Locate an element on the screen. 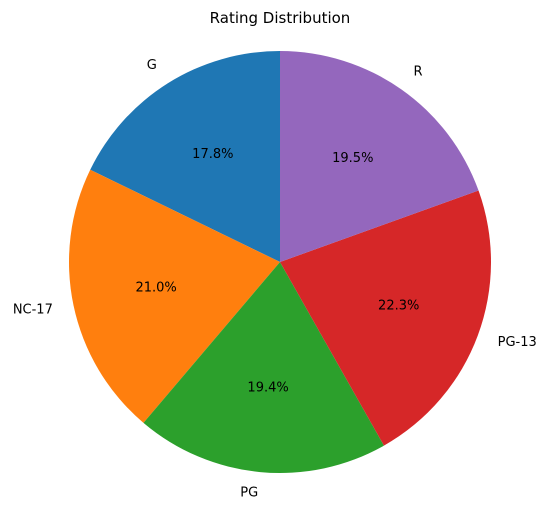  pie-slice-r is located at coordinates (379, 156).